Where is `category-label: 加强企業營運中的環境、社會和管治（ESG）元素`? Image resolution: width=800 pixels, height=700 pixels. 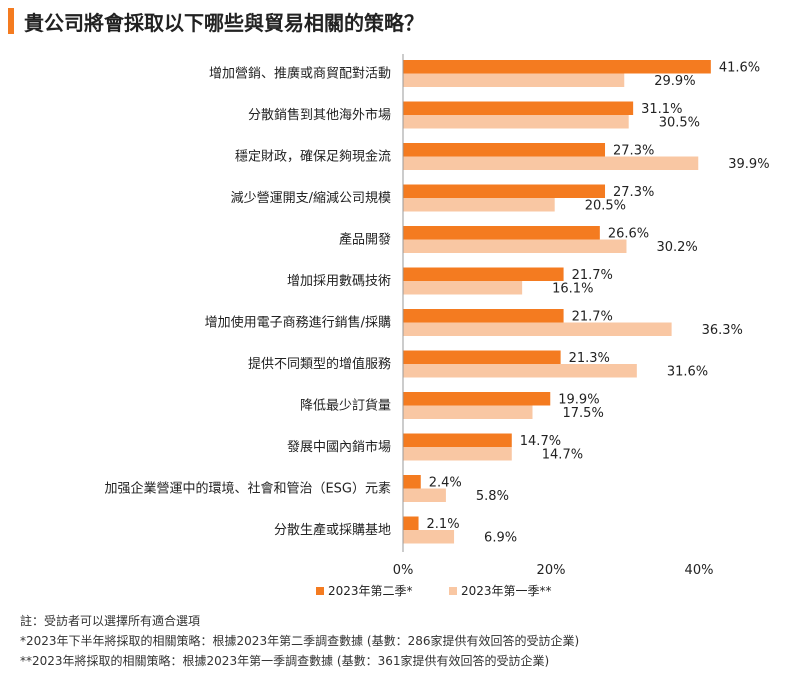
category-label: 加强企業營運中的環境、社會和管治（ESG）元素 is located at coordinates (247, 489).